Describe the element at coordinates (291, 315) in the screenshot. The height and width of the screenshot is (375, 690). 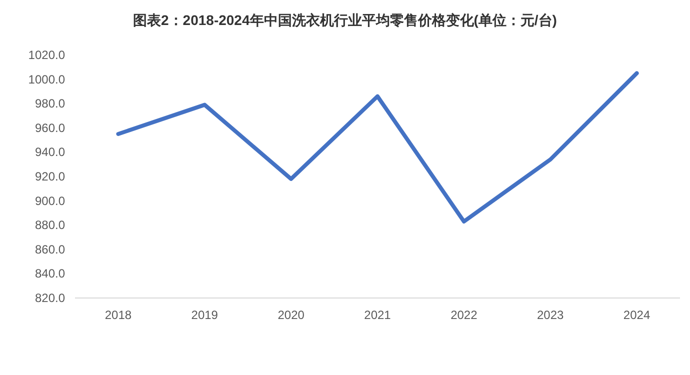
I see `x-tick-label: 2020` at that location.